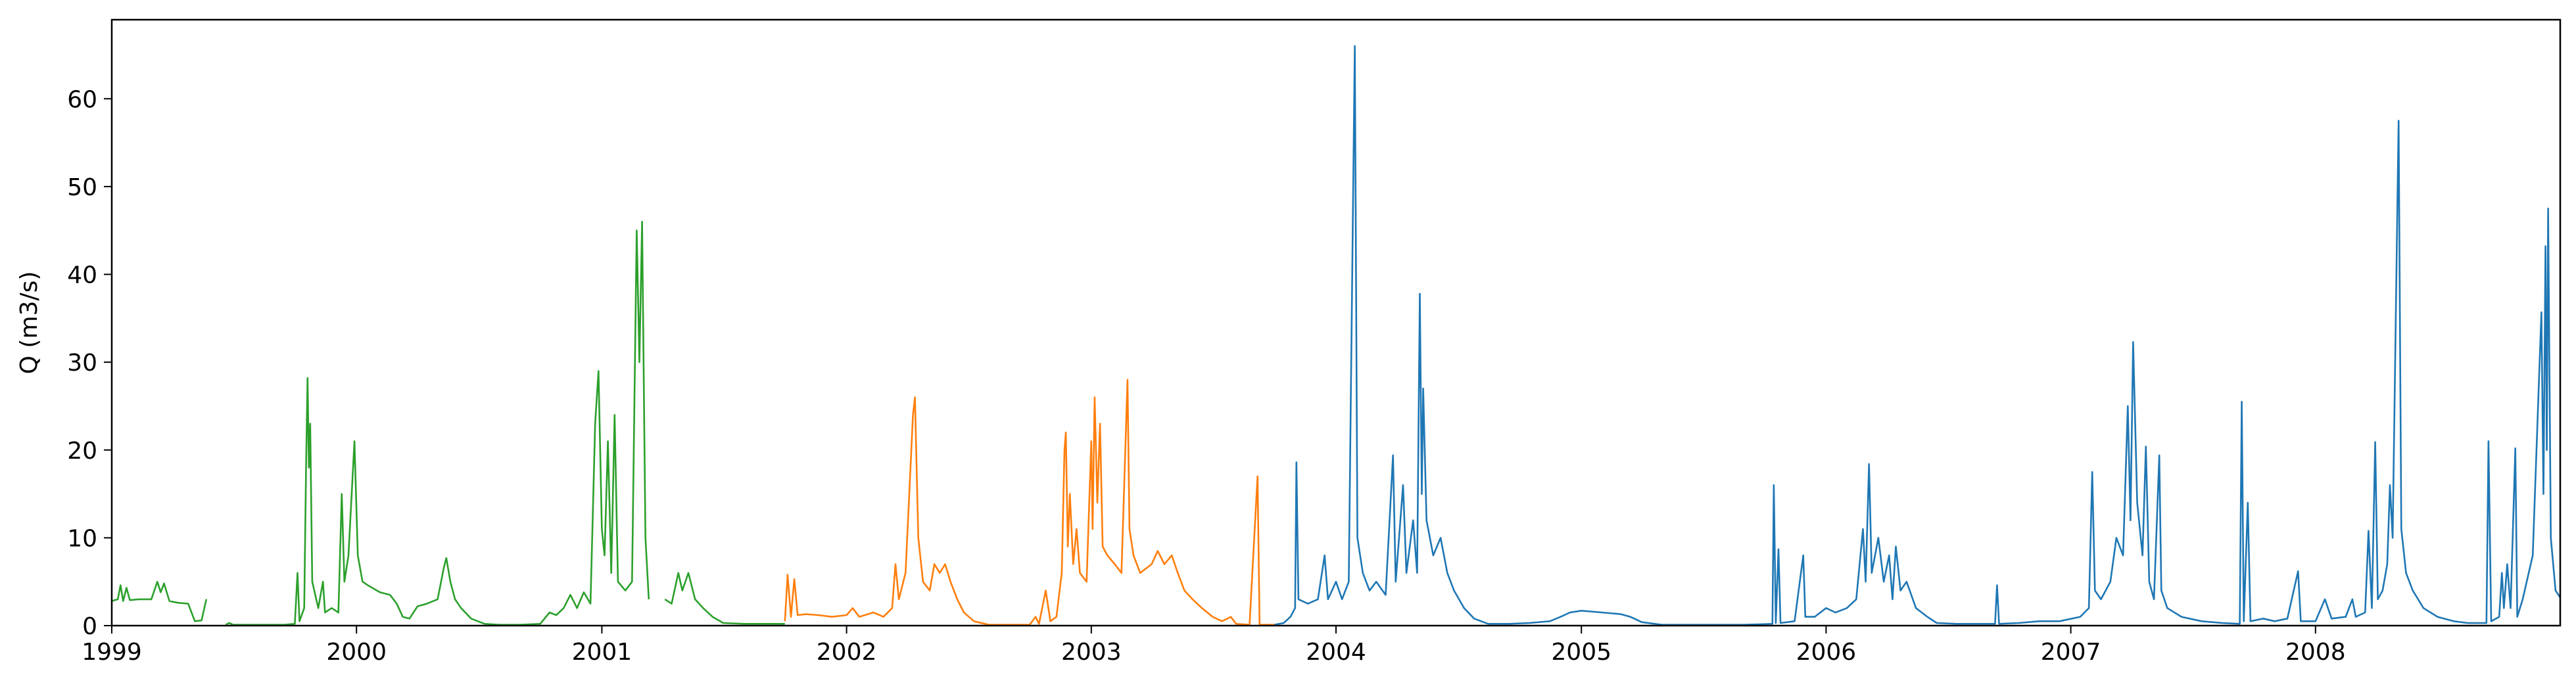  I want to click on x-tick-label-9: 2008, so click(2316, 652).